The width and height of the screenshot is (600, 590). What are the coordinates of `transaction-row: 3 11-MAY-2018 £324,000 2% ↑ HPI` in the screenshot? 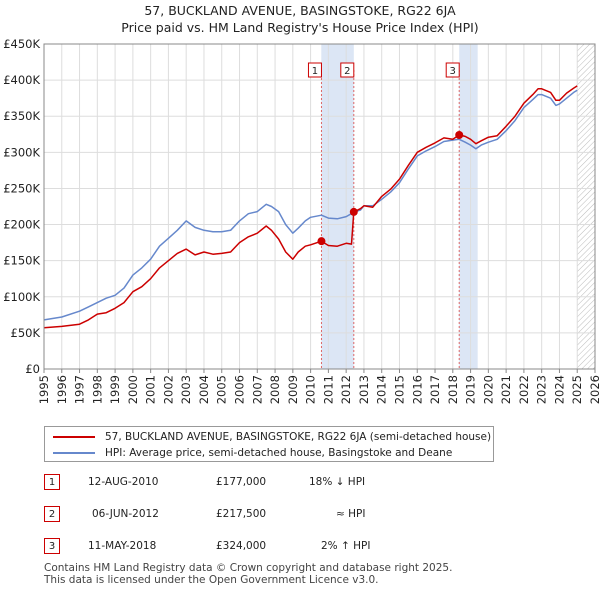 It's located at (264, 547).